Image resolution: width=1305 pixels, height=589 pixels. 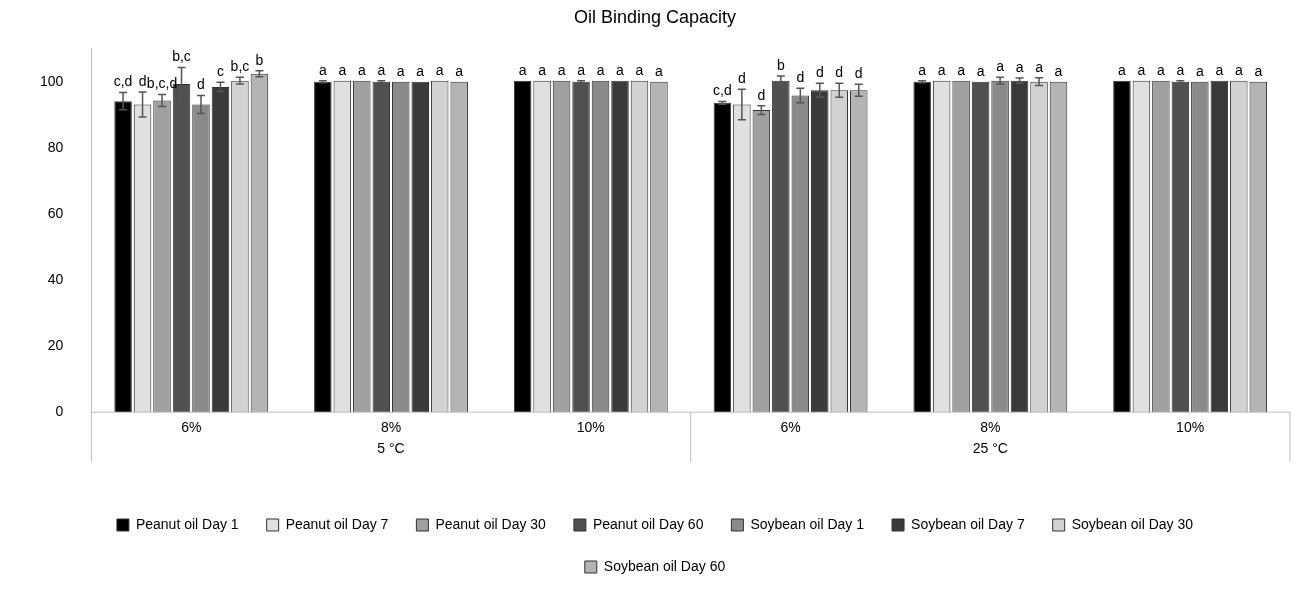 I want to click on legend-label: Soybean oil Day 60, so click(x=664, y=565).